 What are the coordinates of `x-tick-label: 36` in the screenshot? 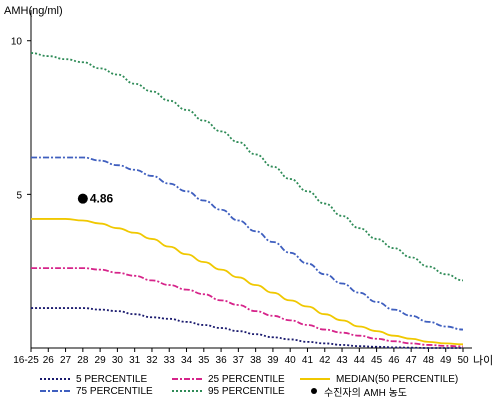 It's located at (222, 360).